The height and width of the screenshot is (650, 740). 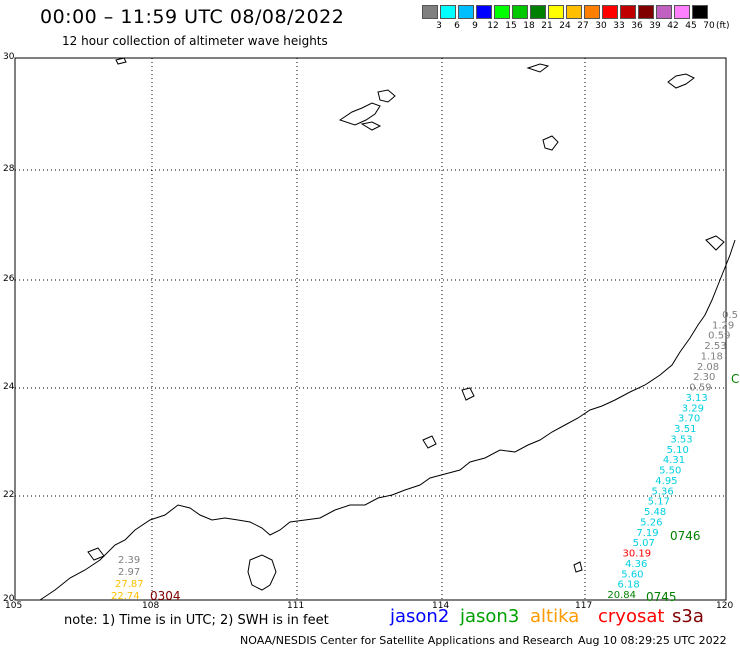 I want to click on lat-tick-label: 30, so click(x=9, y=57).